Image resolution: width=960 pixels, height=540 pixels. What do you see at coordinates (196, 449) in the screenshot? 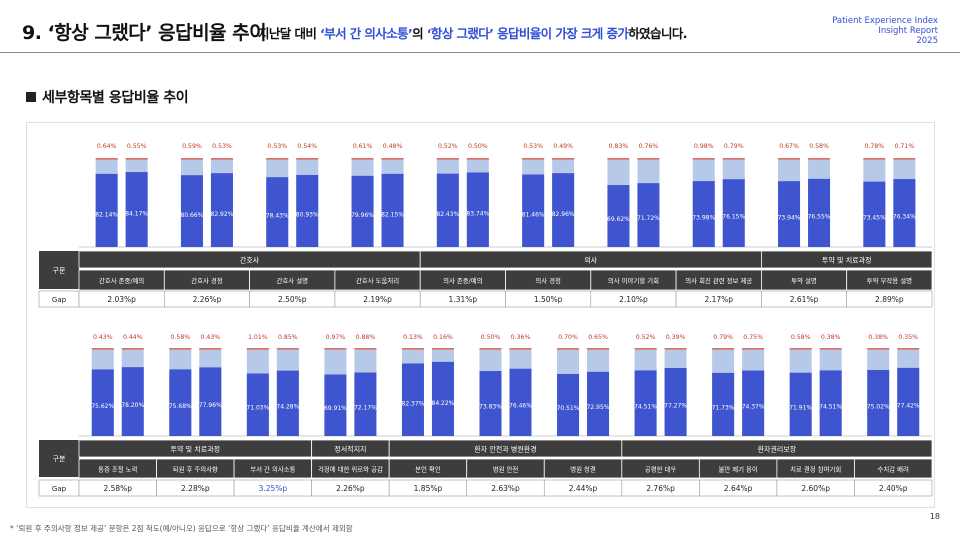
I see `table-group-label: 투약 및 치료과정` at bounding box center [196, 449].